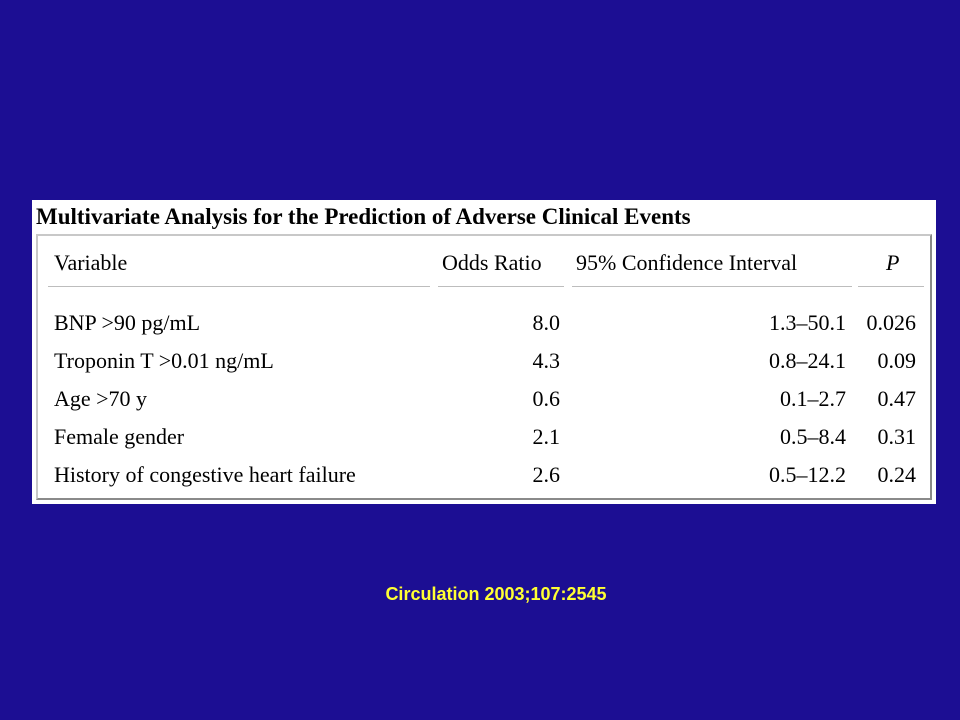  What do you see at coordinates (893, 262) in the screenshot?
I see `header-p: P` at bounding box center [893, 262].